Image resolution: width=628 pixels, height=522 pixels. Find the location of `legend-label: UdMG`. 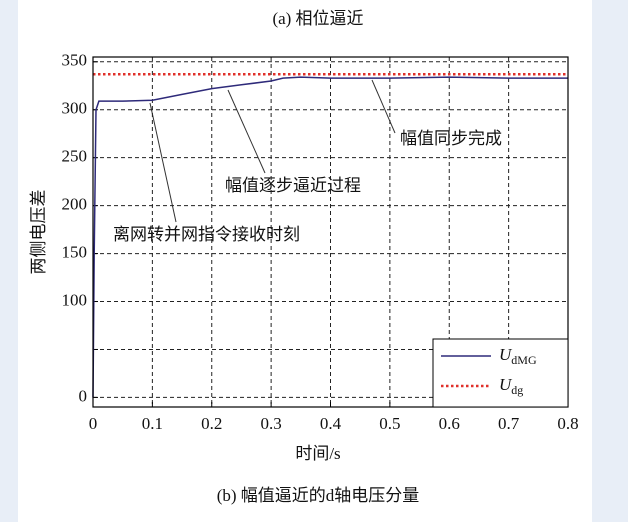

legend-label: UdMG is located at coordinates (518, 356).